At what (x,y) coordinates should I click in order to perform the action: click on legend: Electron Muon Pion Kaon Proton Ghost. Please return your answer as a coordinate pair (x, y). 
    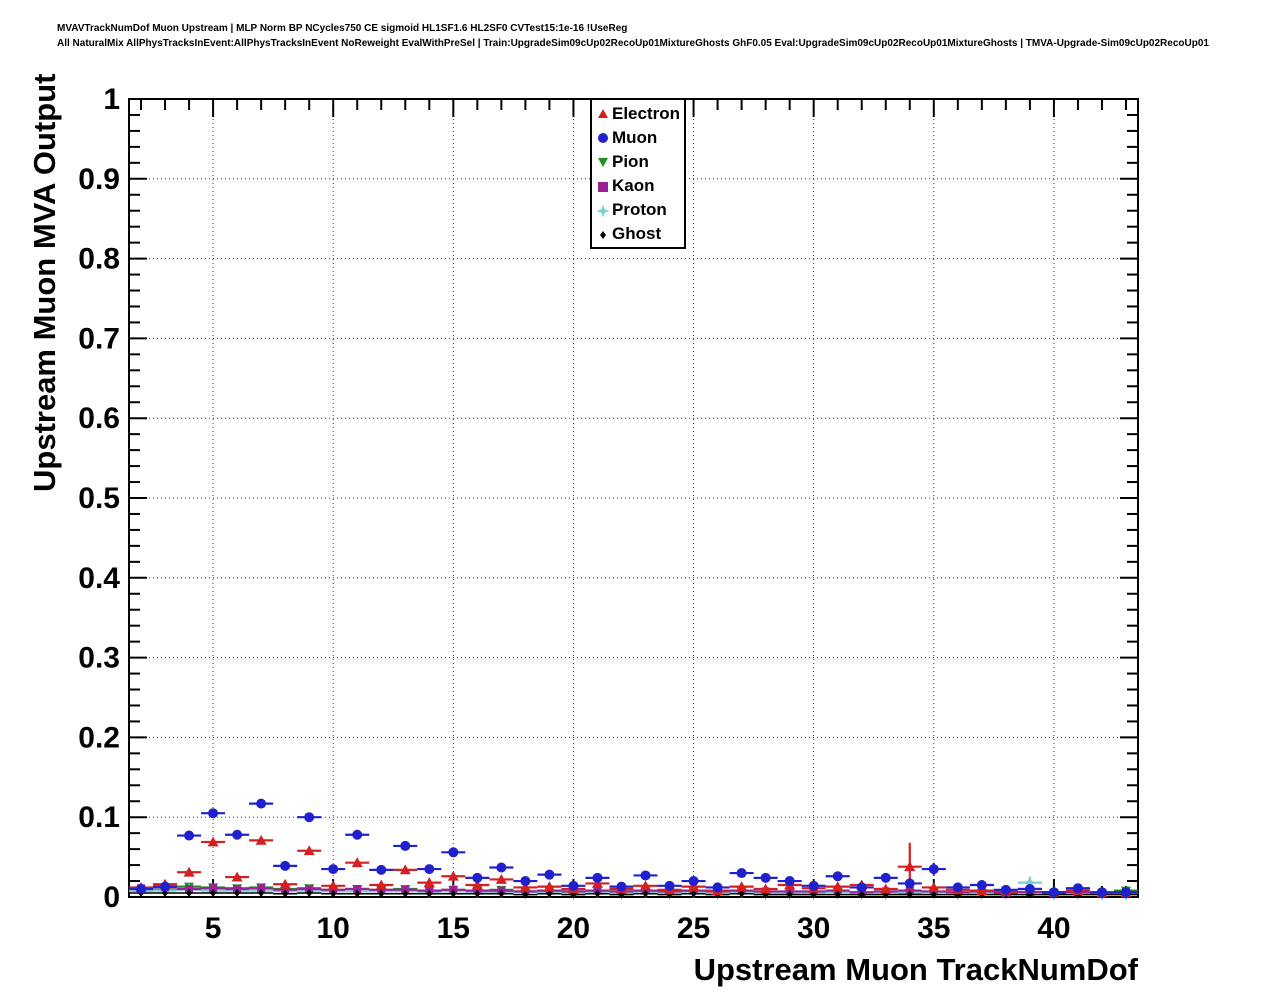
    Looking at the image, I should click on (638, 173).